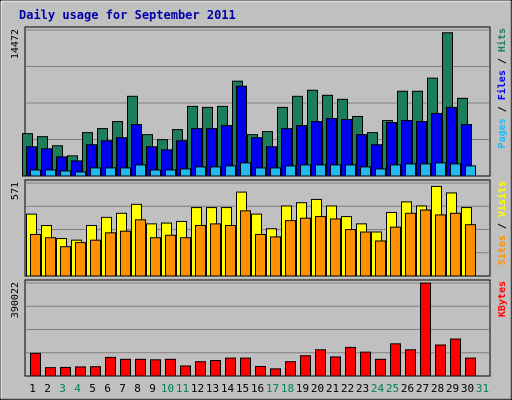 The image size is (512, 400). I want to click on x-tick-label: 20, so click(317, 388).